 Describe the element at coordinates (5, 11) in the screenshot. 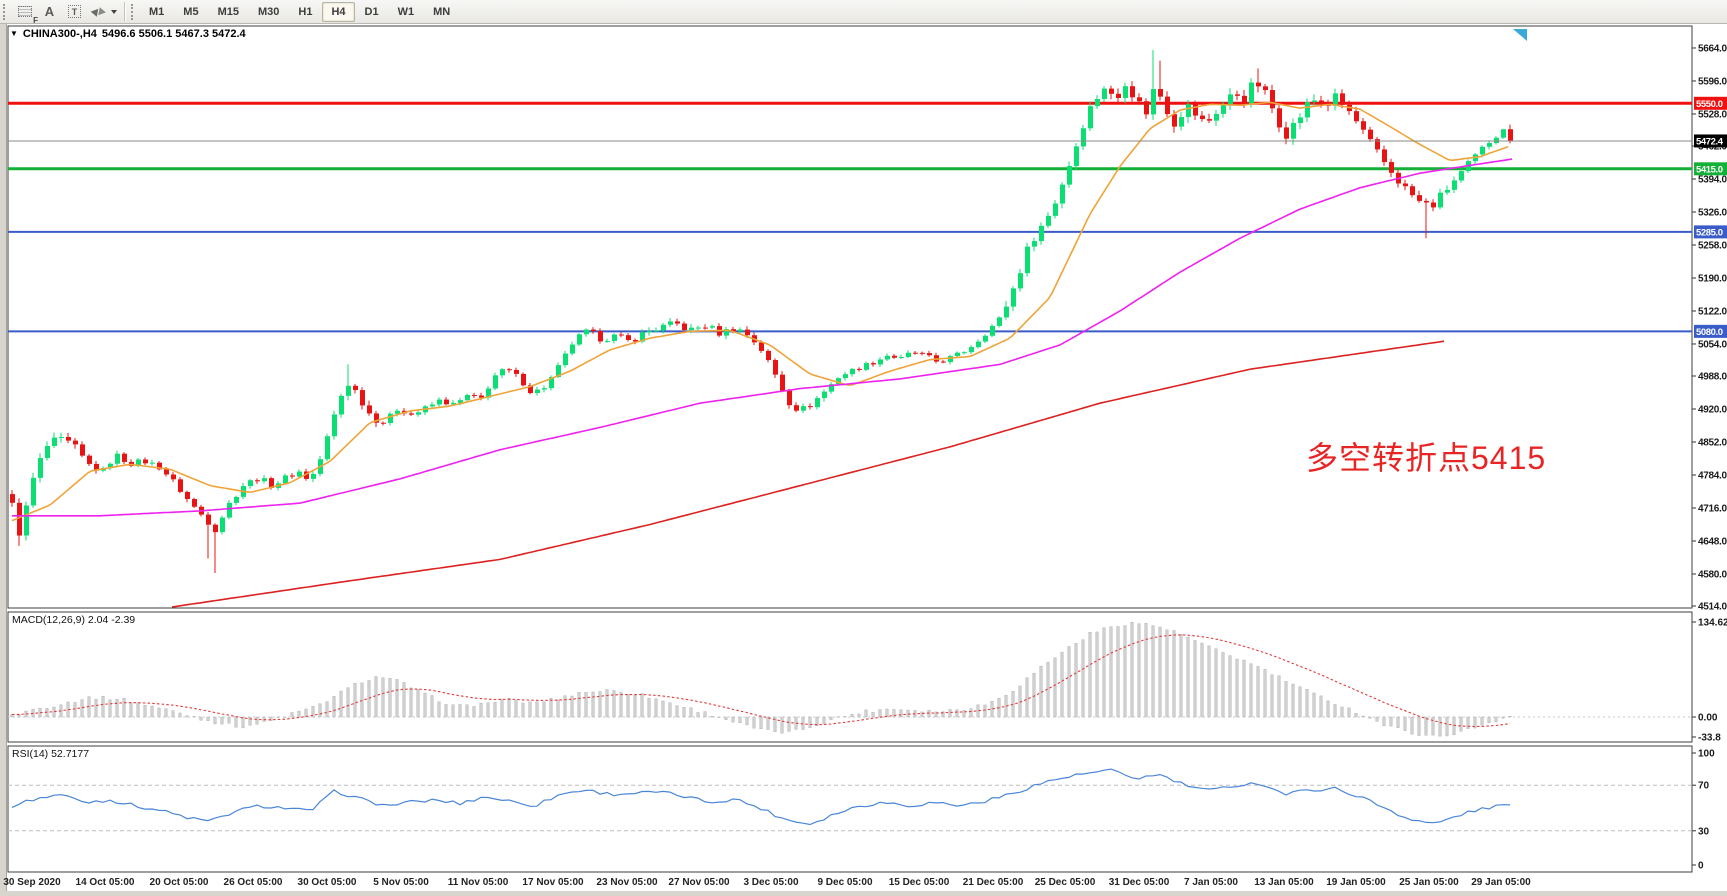

I see `toolbar-drag-handle` at that location.